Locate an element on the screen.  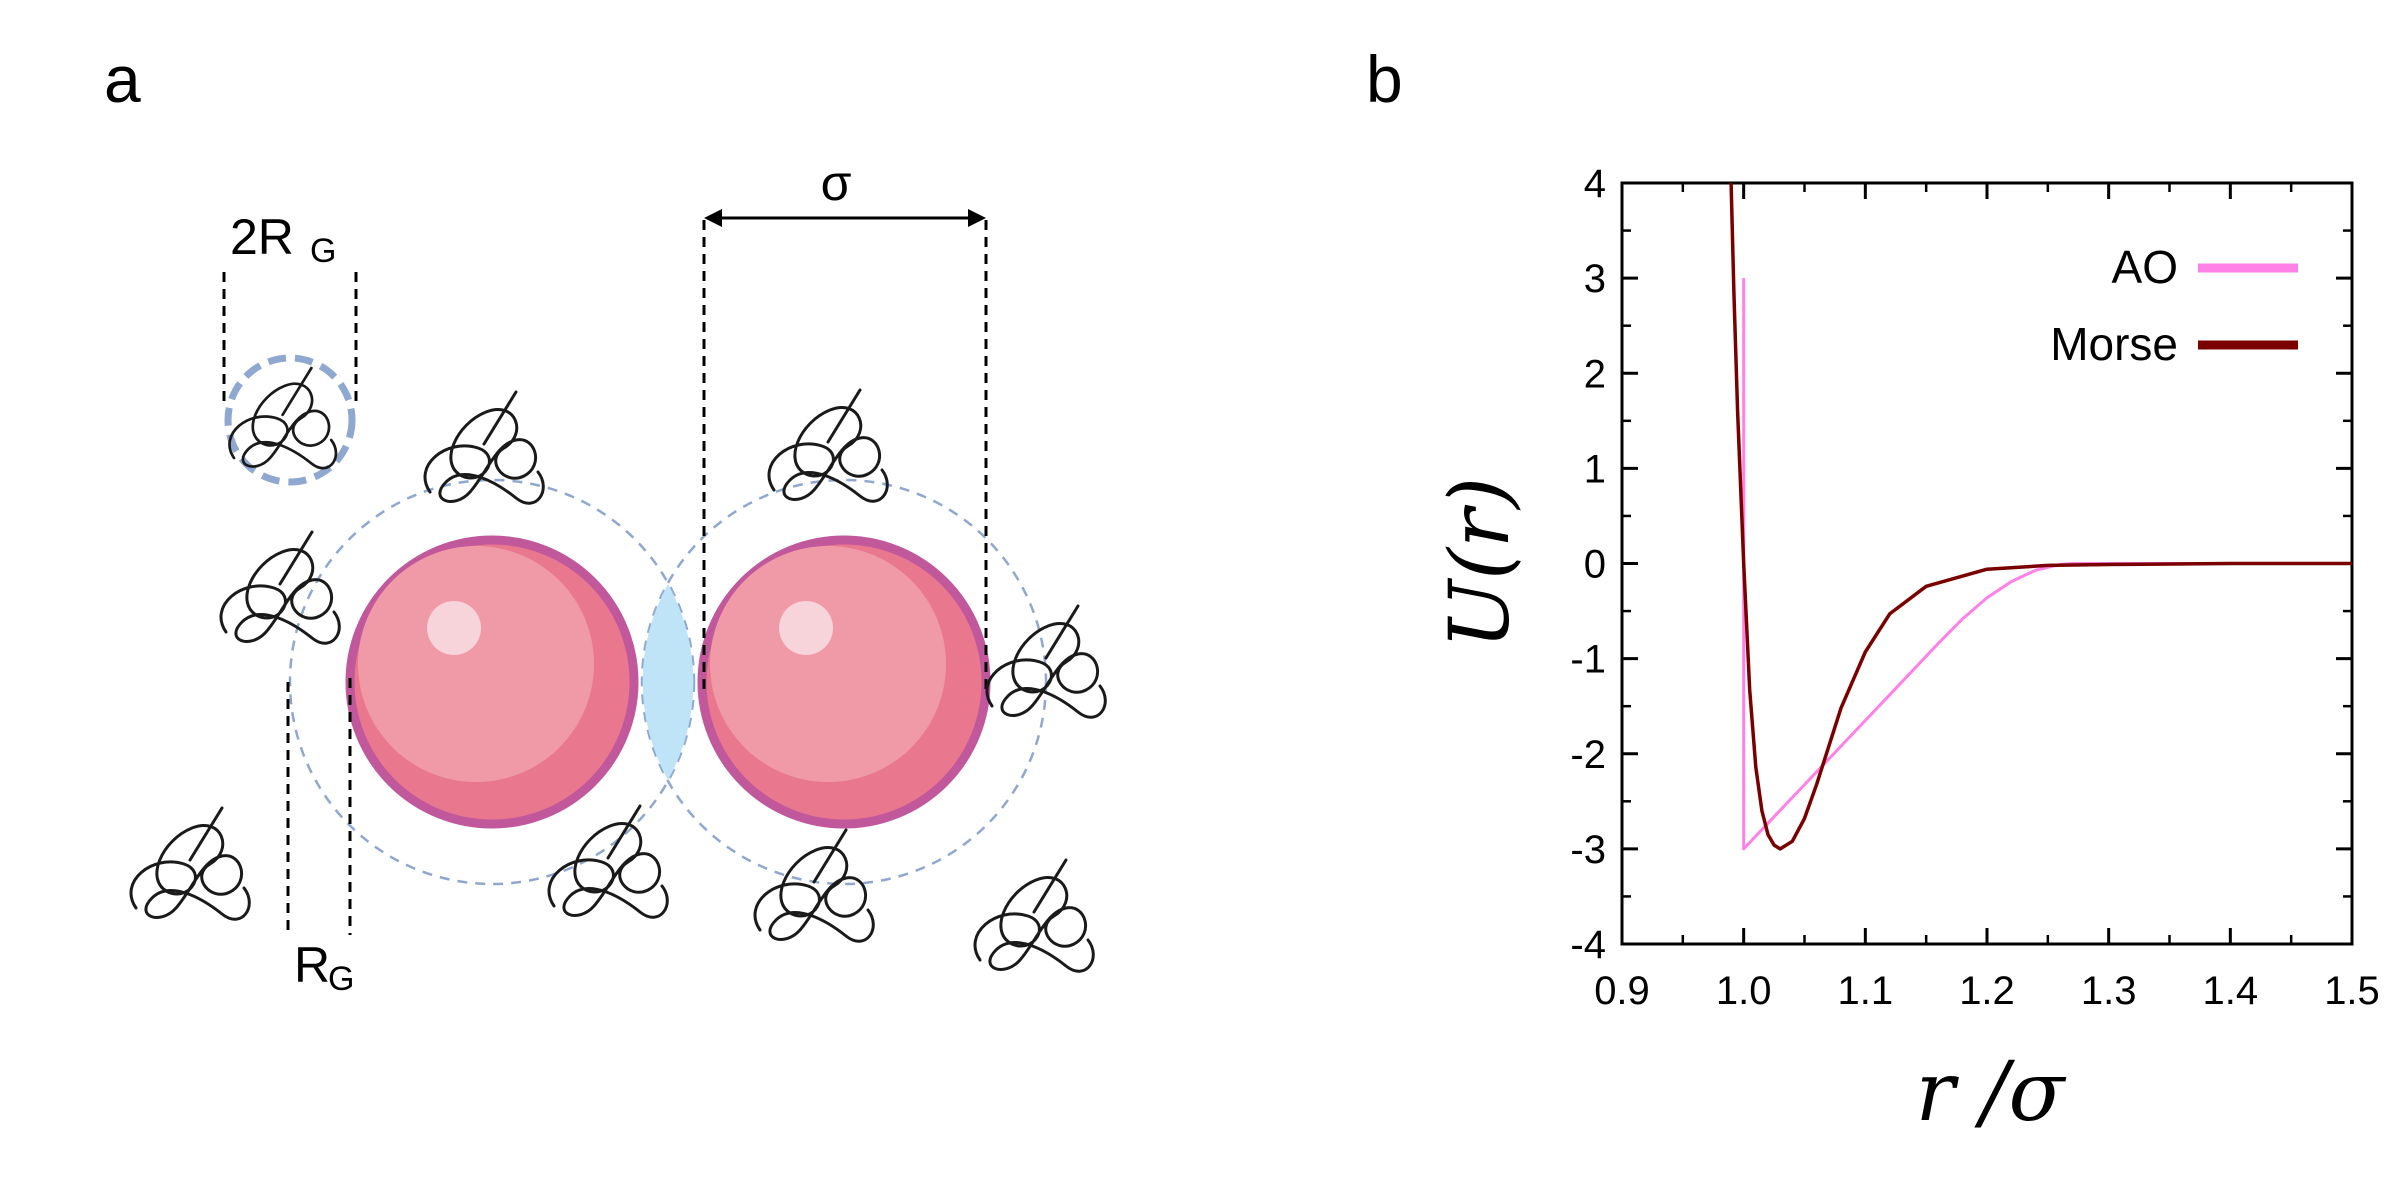
y-tick-label: 2 is located at coordinates (1595, 374).